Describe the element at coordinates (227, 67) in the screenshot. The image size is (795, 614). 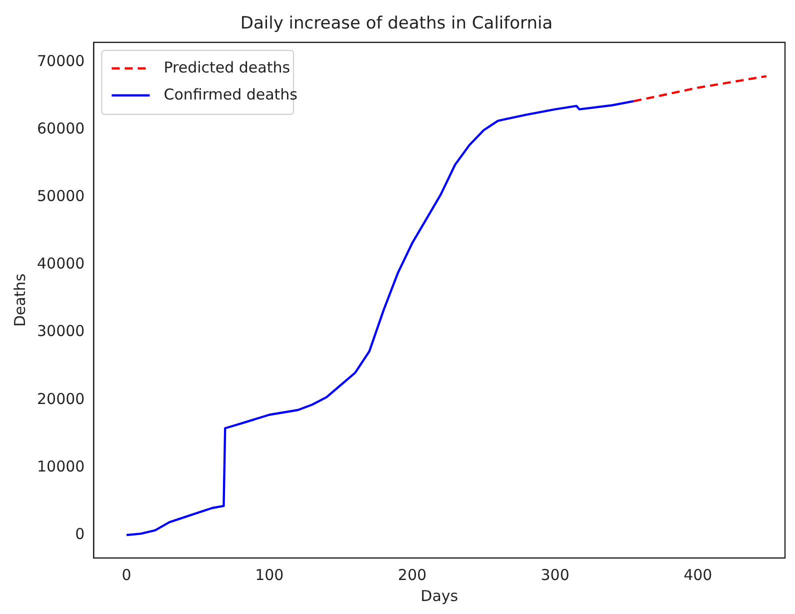
I see `legend-label: Predicted deaths` at that location.